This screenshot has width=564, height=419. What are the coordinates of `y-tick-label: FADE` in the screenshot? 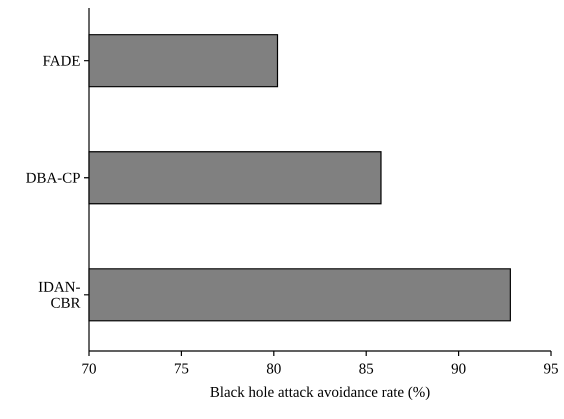 It's located at (61, 61).